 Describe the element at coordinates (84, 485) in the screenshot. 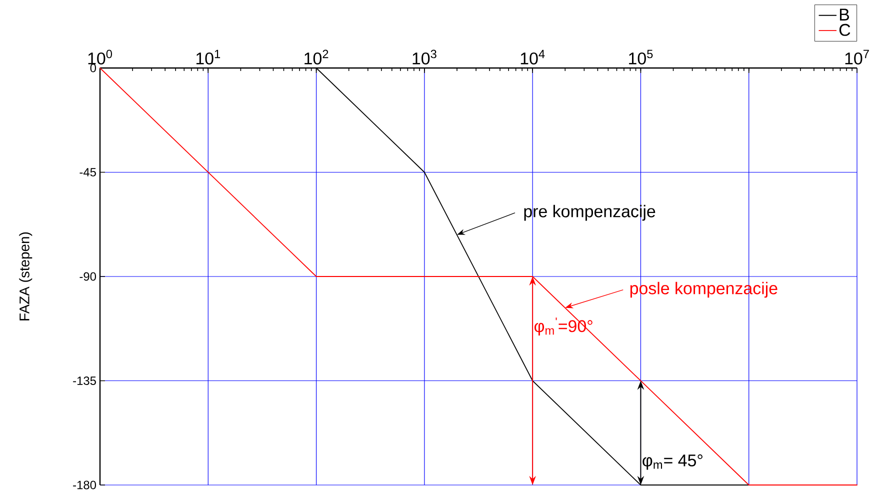

I see `y-tick-label: -180` at that location.